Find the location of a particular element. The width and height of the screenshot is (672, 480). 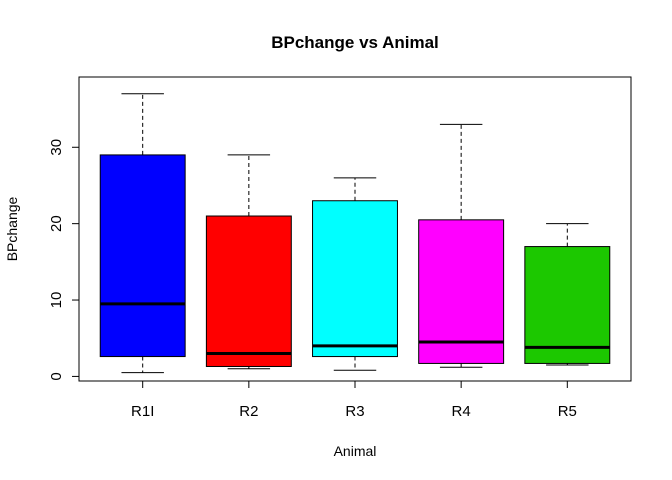

chart-title: BPchange vs Animal is located at coordinates (355, 42).